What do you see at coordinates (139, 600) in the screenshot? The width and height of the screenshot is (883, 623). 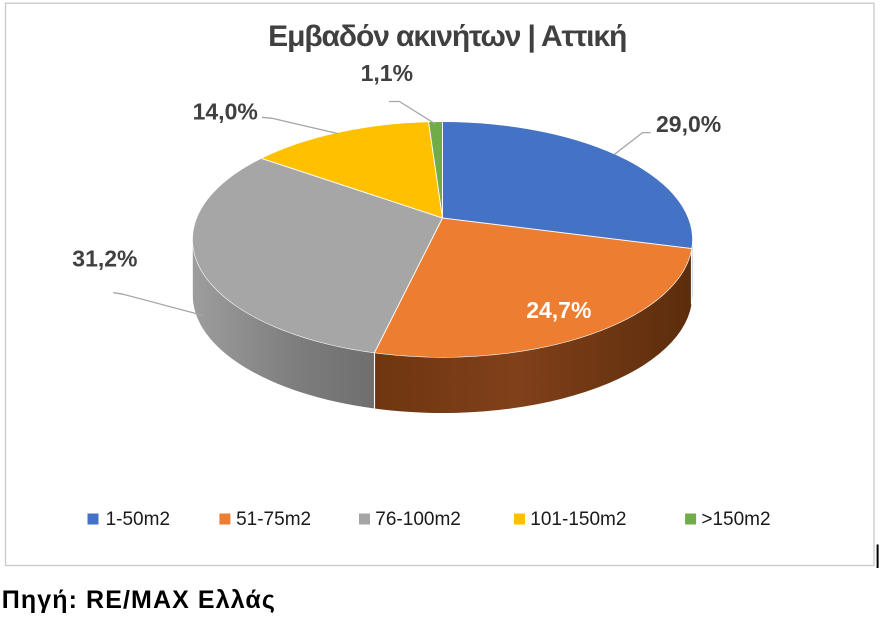 I see `svg-text: Πηγή: RE/MAX Ελλάς` at bounding box center [139, 600].